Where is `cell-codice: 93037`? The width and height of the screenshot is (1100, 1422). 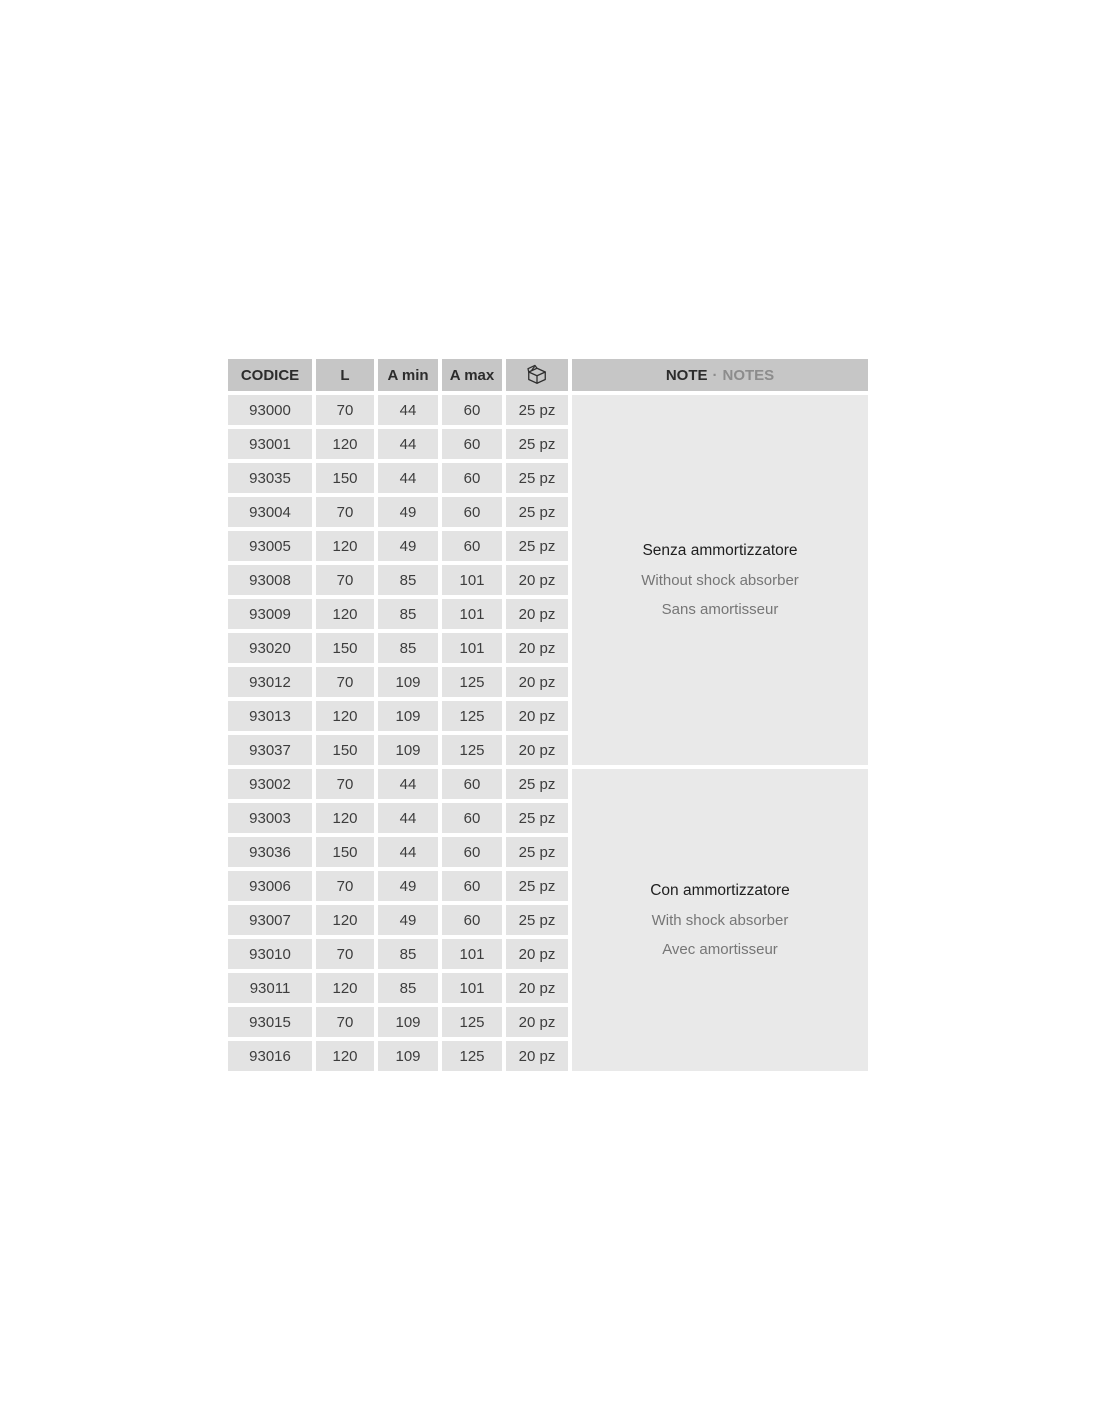 cell-codice: 93037 is located at coordinates (270, 750).